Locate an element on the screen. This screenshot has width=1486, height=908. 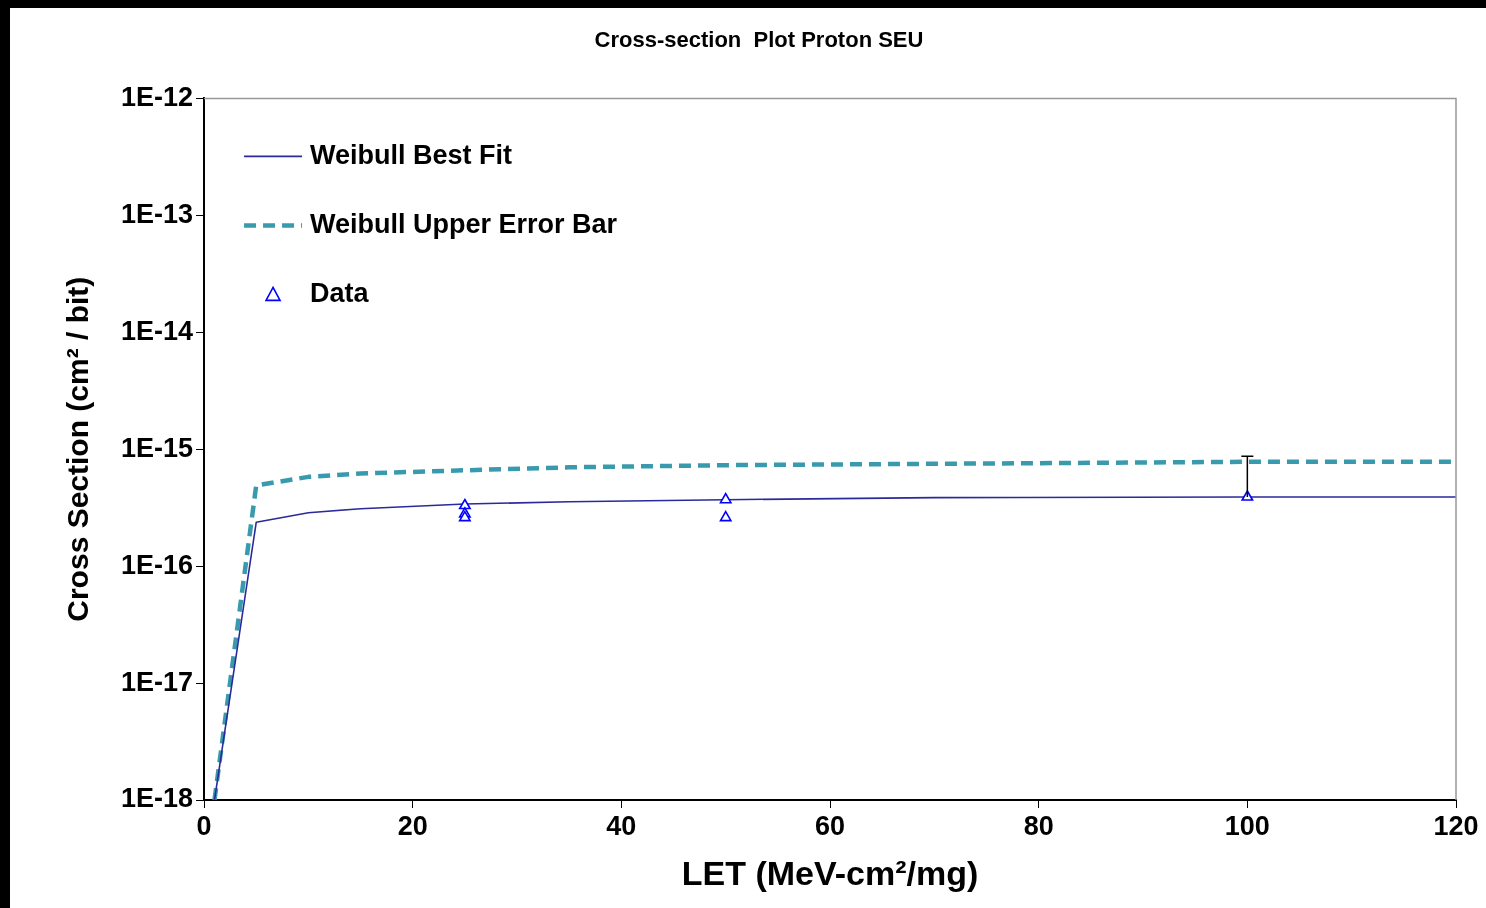
x-tick-label: 0 is located at coordinates (204, 825).